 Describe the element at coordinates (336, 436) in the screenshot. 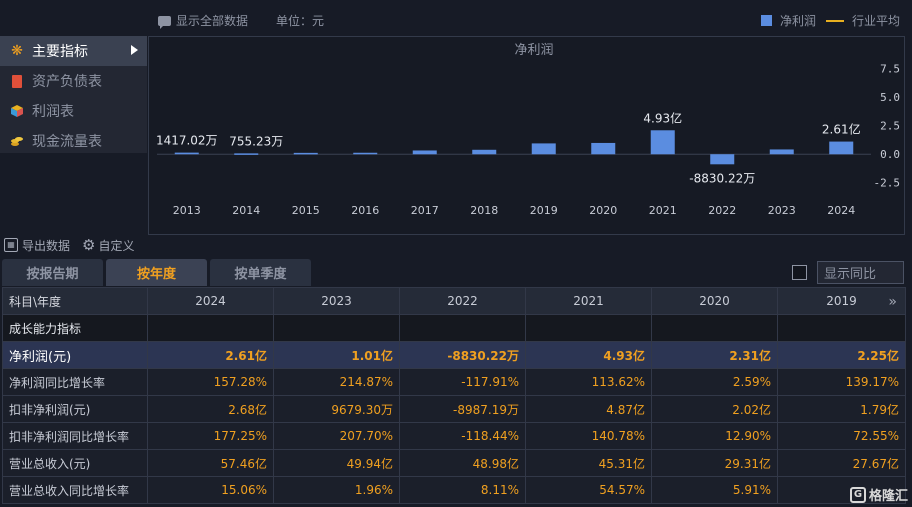

I see `table-cell: 207.70%` at that location.